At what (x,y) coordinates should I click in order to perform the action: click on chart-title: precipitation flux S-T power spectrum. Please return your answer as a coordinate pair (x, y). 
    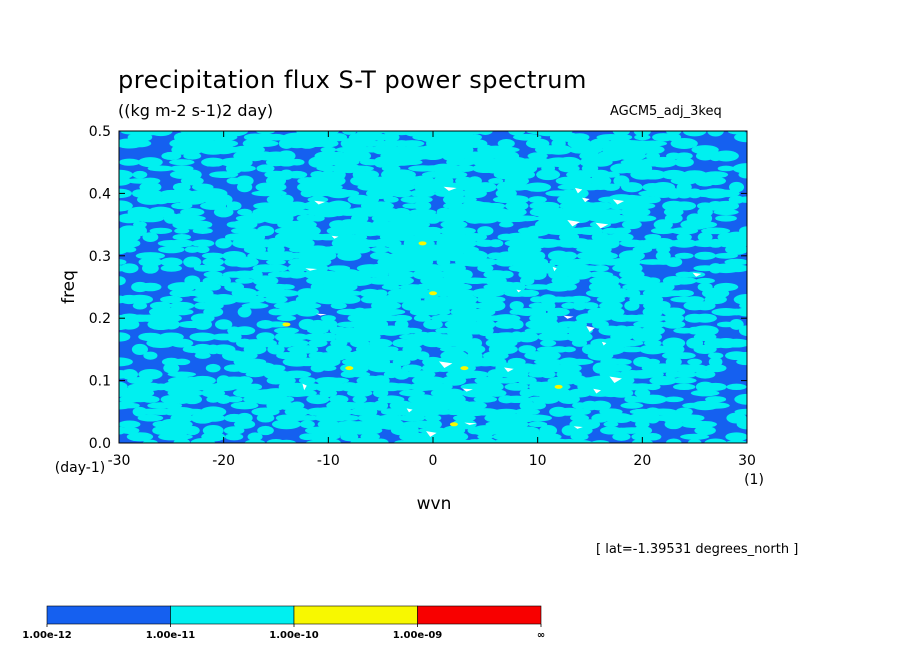
    Looking at the image, I should click on (352, 80).